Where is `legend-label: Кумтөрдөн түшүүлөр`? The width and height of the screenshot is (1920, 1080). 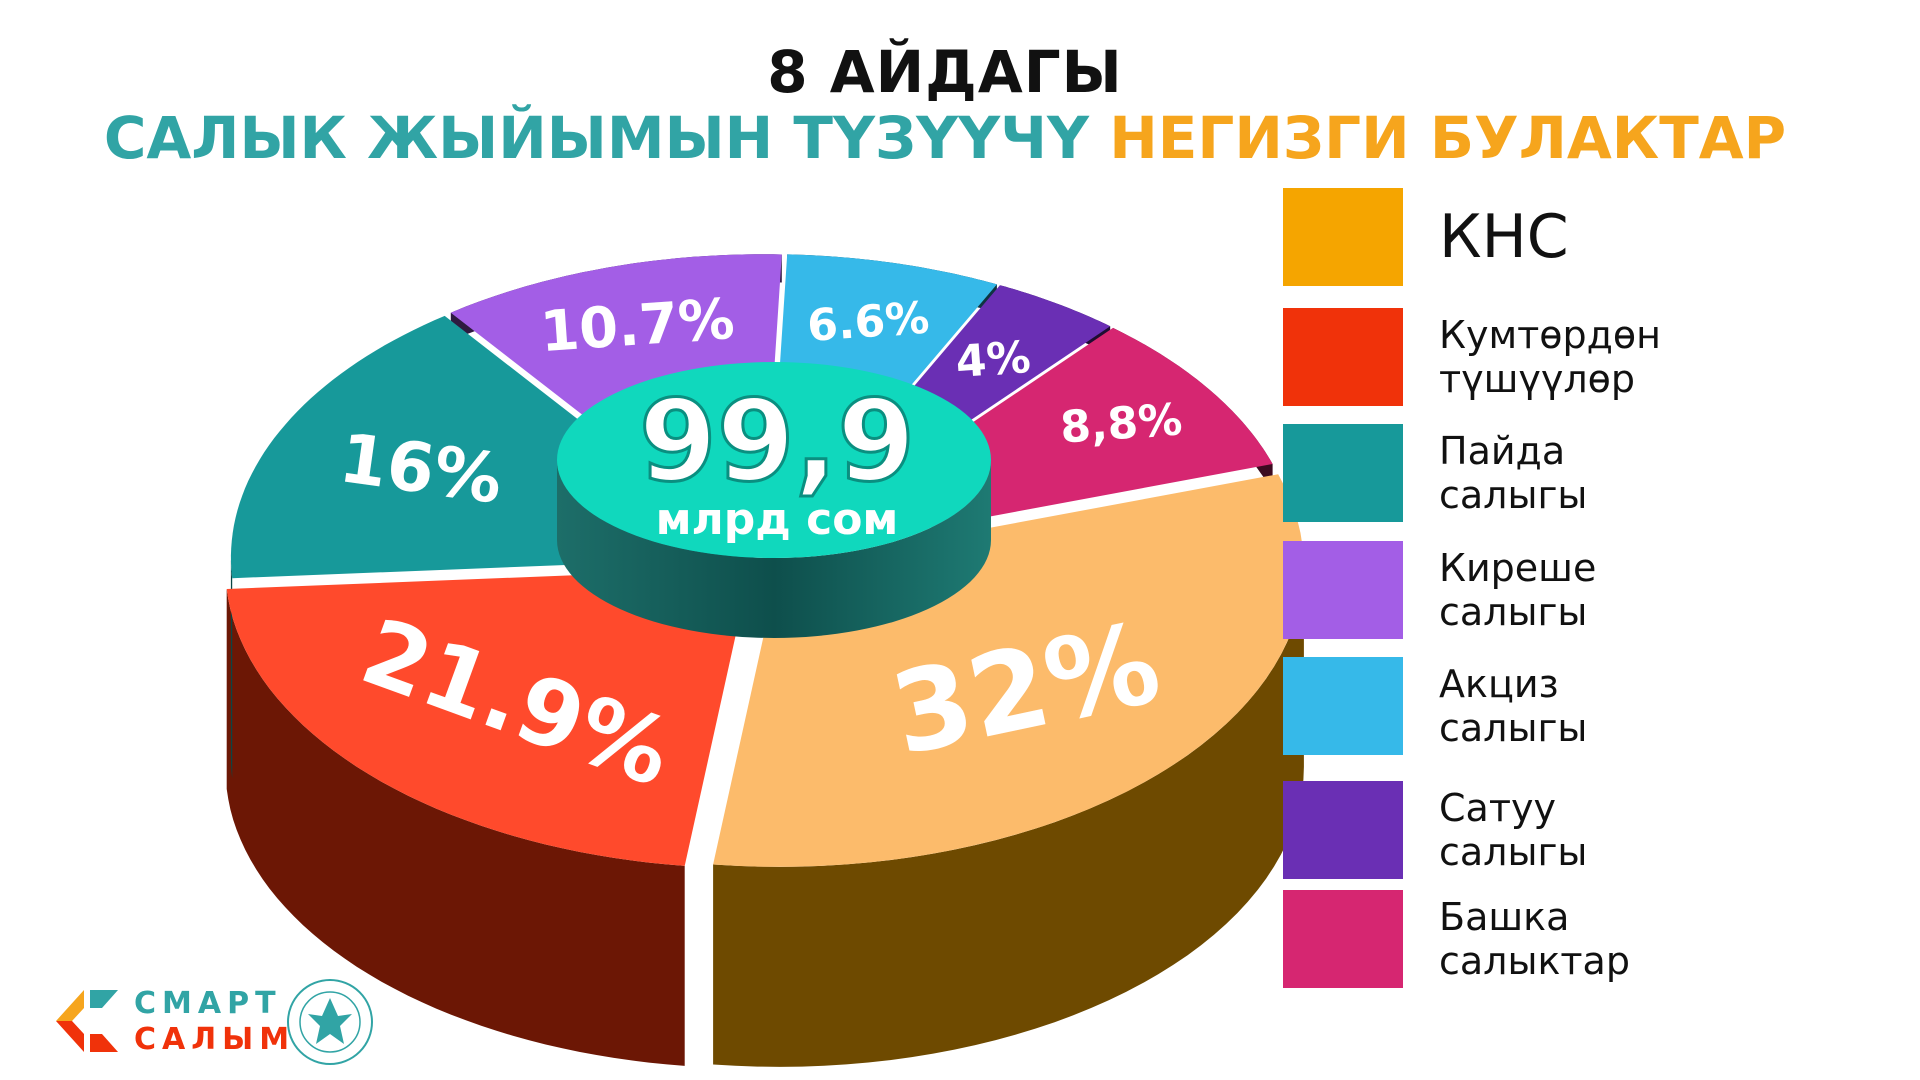
legend-label: Кумтөрдөн түшүүлөр is located at coordinates (1550, 357).